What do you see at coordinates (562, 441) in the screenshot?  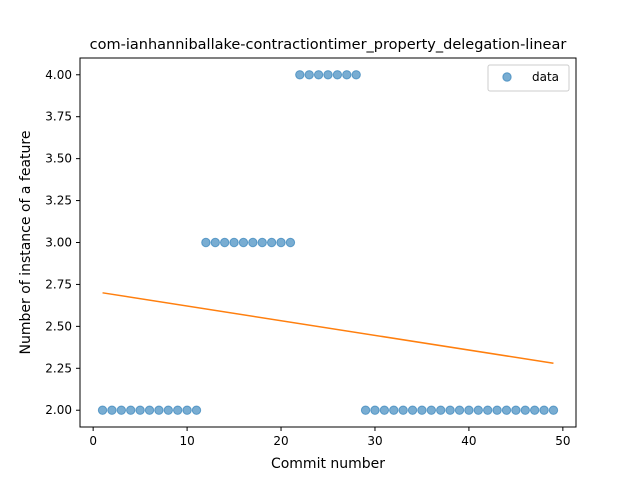 I see `x-tick-label: 50` at bounding box center [562, 441].